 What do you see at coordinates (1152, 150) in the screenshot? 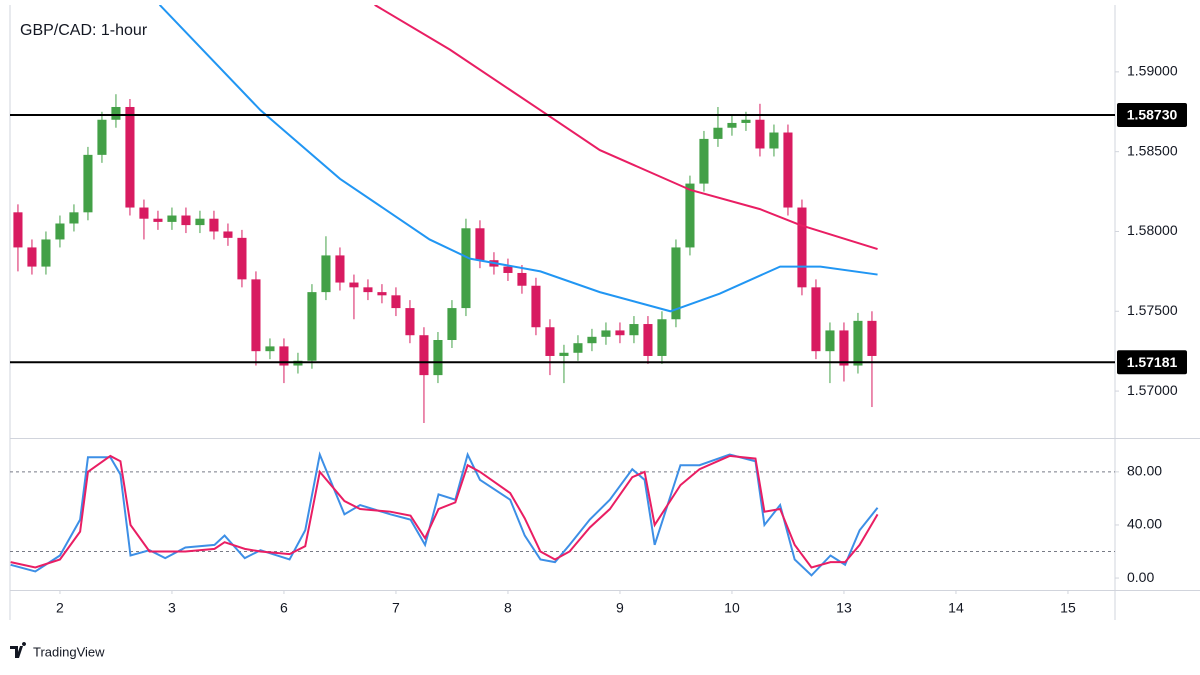
I see `y-tick-label: 1.58500` at bounding box center [1152, 150].